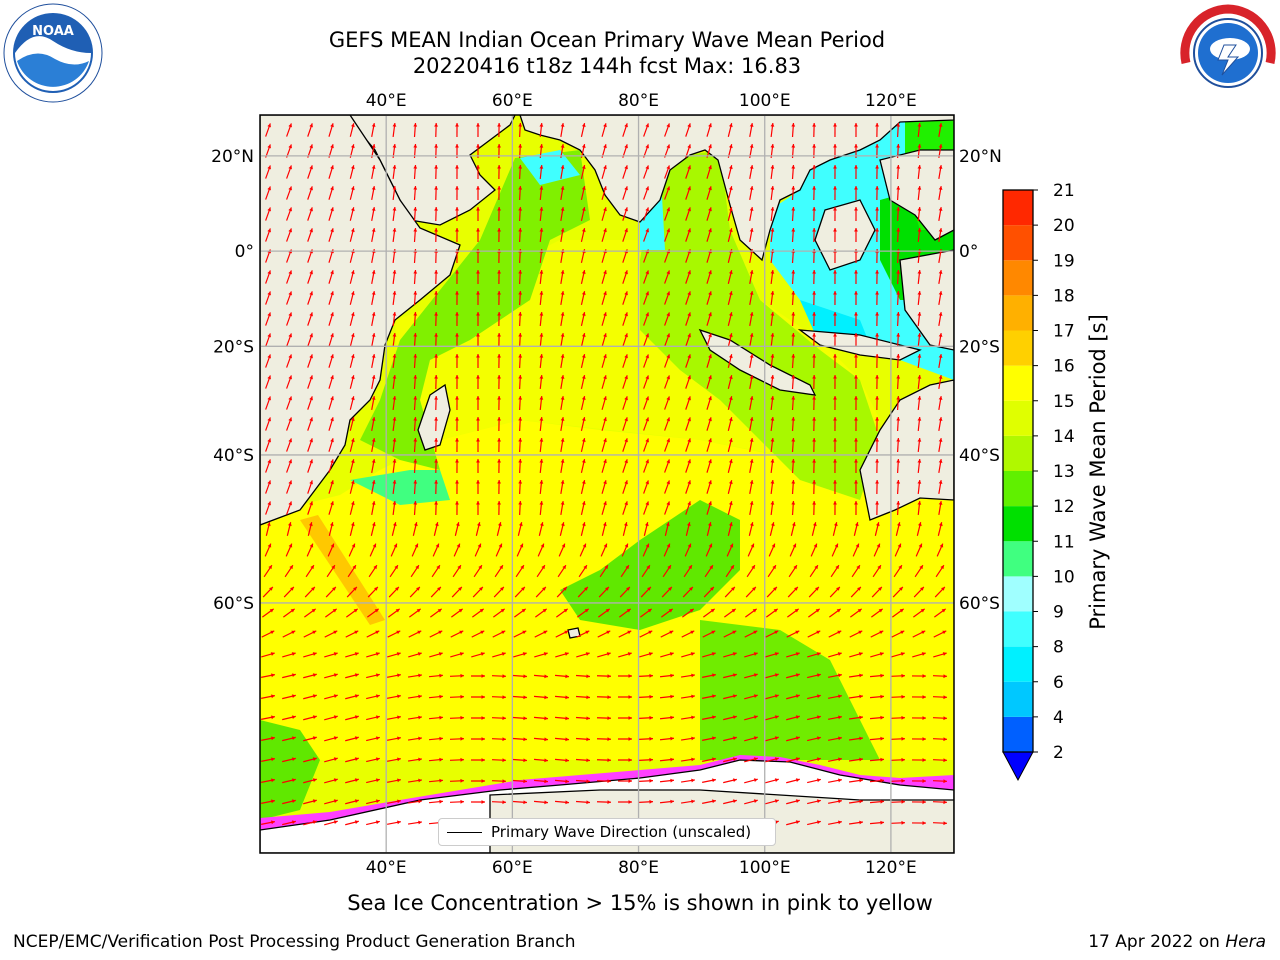  I want to click on colorbar-tick-9: 14, so click(1064, 437).